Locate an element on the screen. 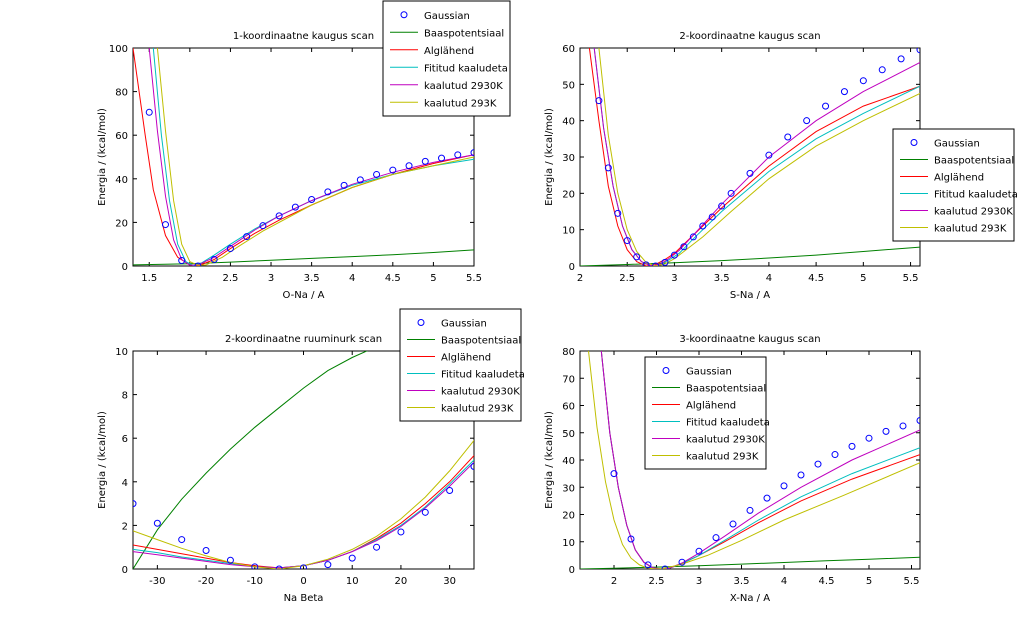 This screenshot has width=1017, height=639. y-tick-label: 50 is located at coordinates (568, 434).